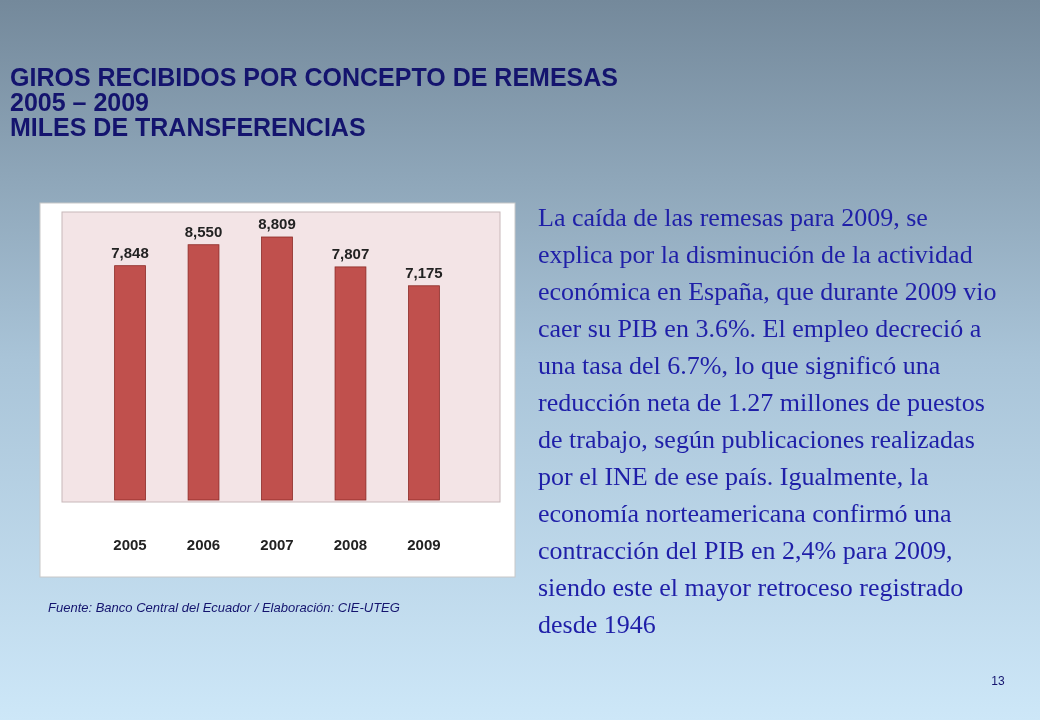  Describe the element at coordinates (998, 681) in the screenshot. I see `text: 13` at that location.